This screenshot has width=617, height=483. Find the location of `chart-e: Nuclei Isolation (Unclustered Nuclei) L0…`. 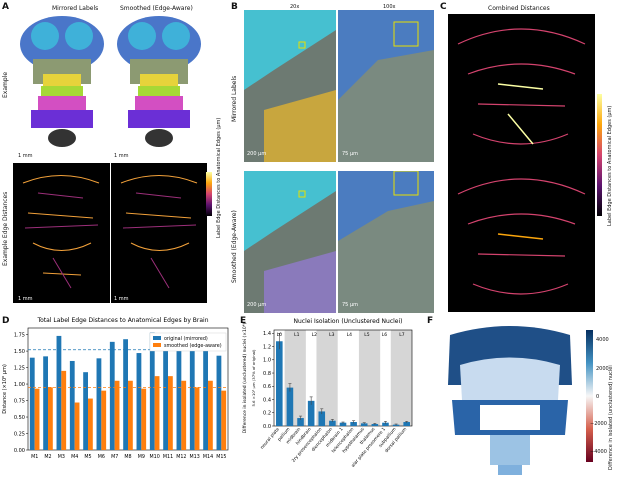

chart-e: Nuclei Isolation (Unclustered Nuclei) L0… is located at coordinates (327, 393).